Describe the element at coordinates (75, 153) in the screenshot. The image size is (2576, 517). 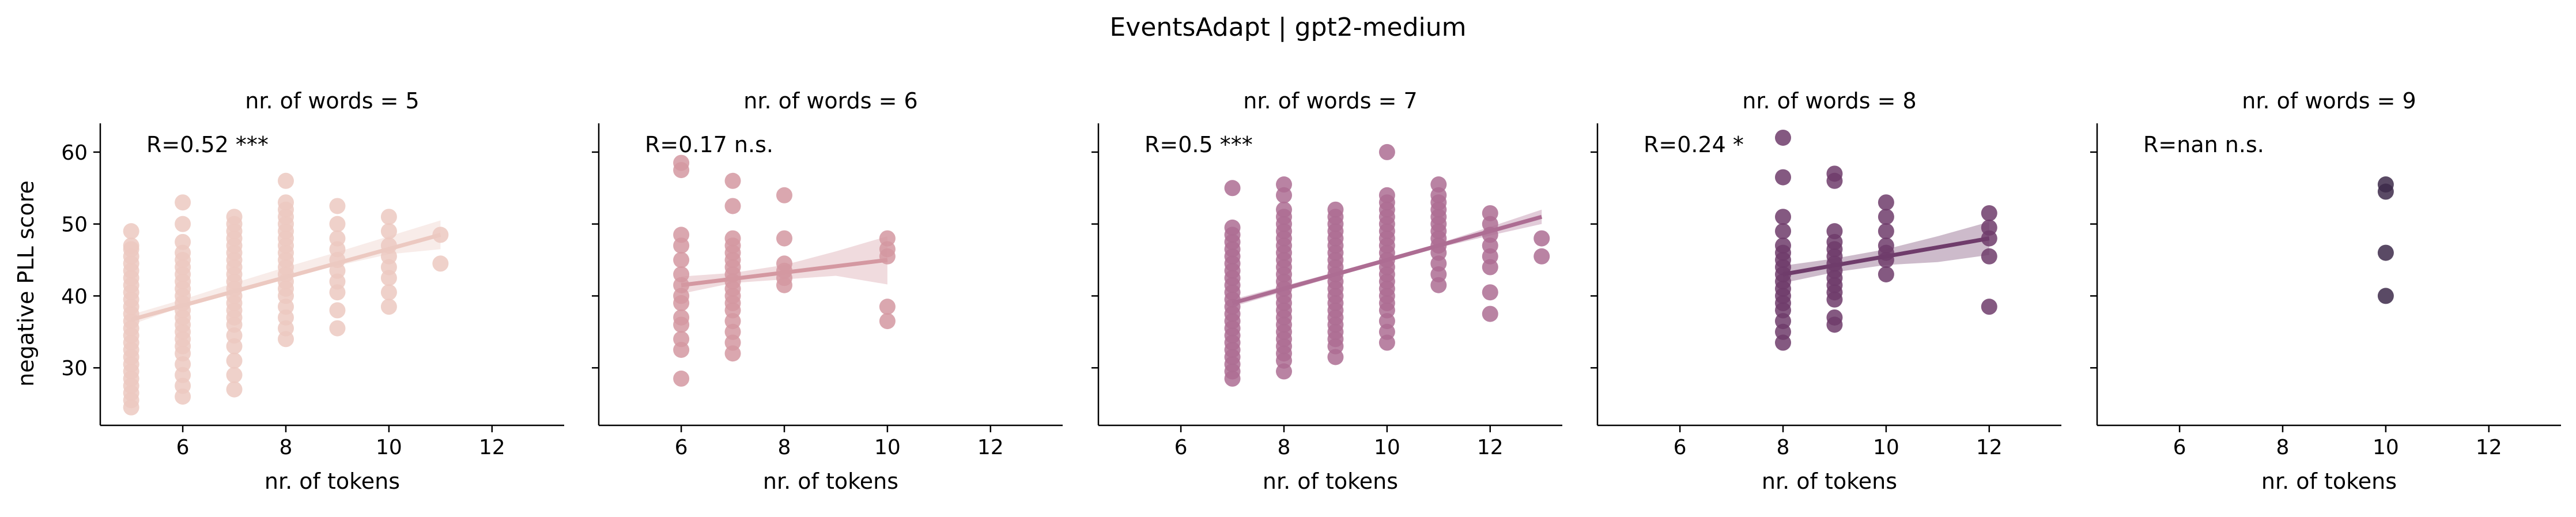
I see `y-tick-label: 60` at that location.